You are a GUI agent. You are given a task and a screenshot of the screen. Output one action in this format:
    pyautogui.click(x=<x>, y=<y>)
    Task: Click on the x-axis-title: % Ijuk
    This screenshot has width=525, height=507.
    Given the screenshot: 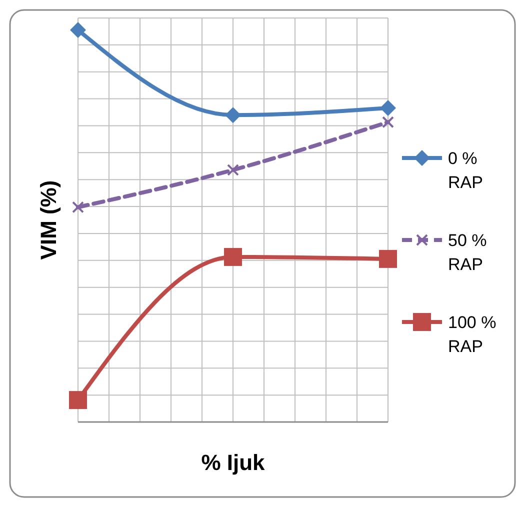 What is the action you would take?
    pyautogui.click(x=233, y=462)
    